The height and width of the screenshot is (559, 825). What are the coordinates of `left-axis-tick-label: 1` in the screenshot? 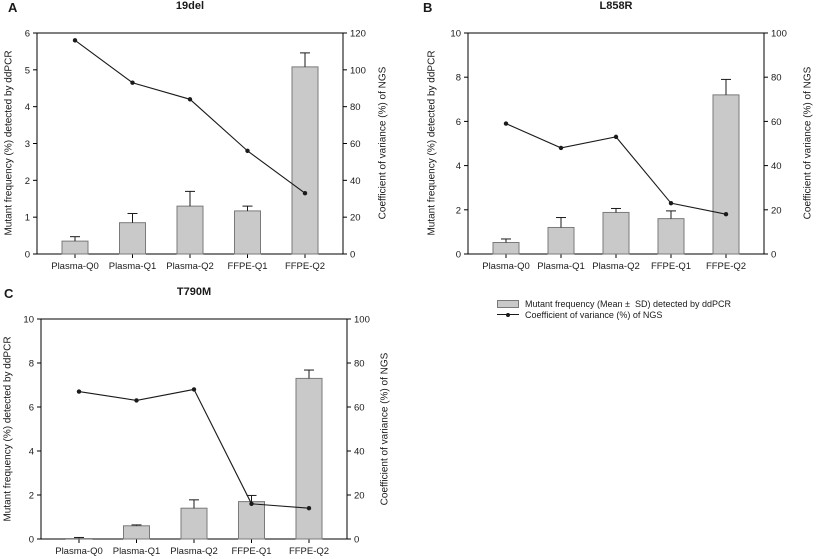 It's located at (27, 218).